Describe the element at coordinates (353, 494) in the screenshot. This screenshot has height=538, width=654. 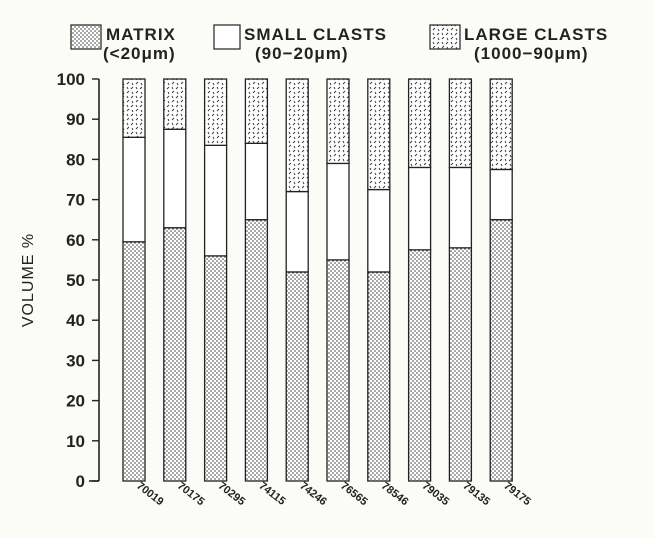
I see `category-label: 76565` at that location.